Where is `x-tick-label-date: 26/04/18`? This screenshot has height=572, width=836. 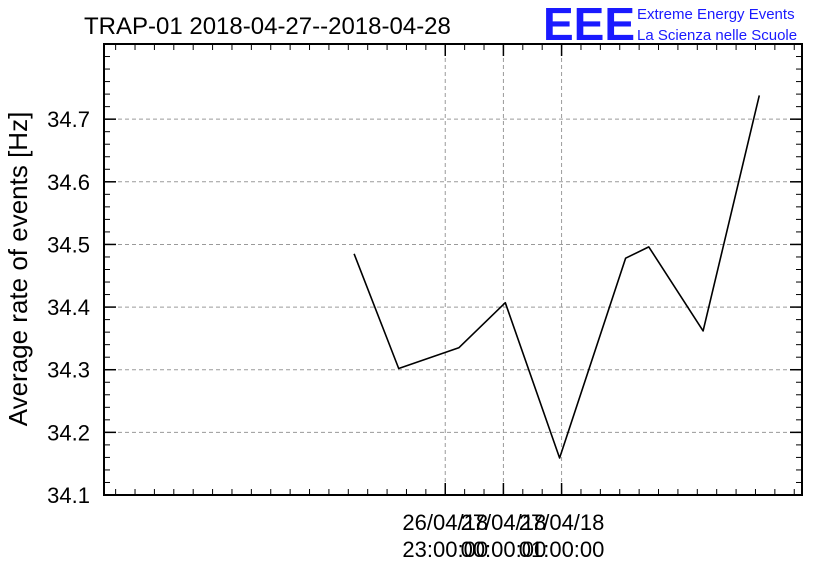
x-tick-label-date: 26/04/18 is located at coordinates (445, 522).